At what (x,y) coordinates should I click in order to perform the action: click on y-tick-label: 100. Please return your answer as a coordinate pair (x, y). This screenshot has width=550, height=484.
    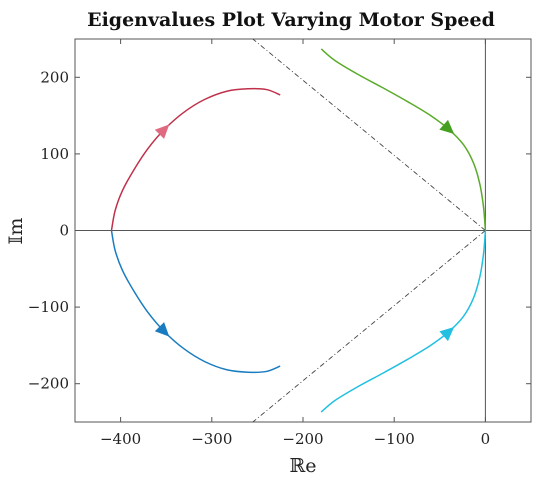
    Looking at the image, I should click on (54, 154).